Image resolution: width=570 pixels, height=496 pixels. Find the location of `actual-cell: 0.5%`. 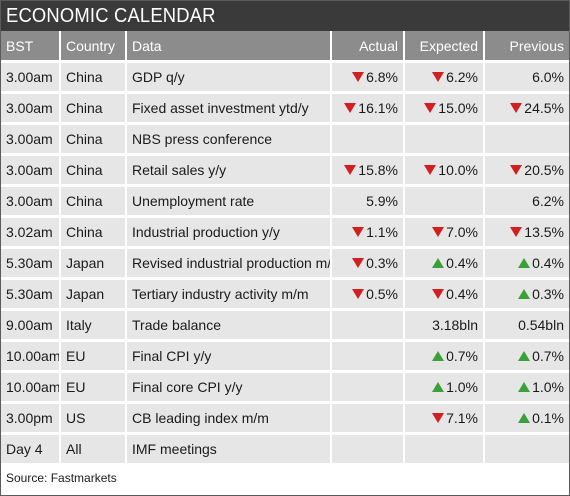

actual-cell: 0.5% is located at coordinates (366, 292).